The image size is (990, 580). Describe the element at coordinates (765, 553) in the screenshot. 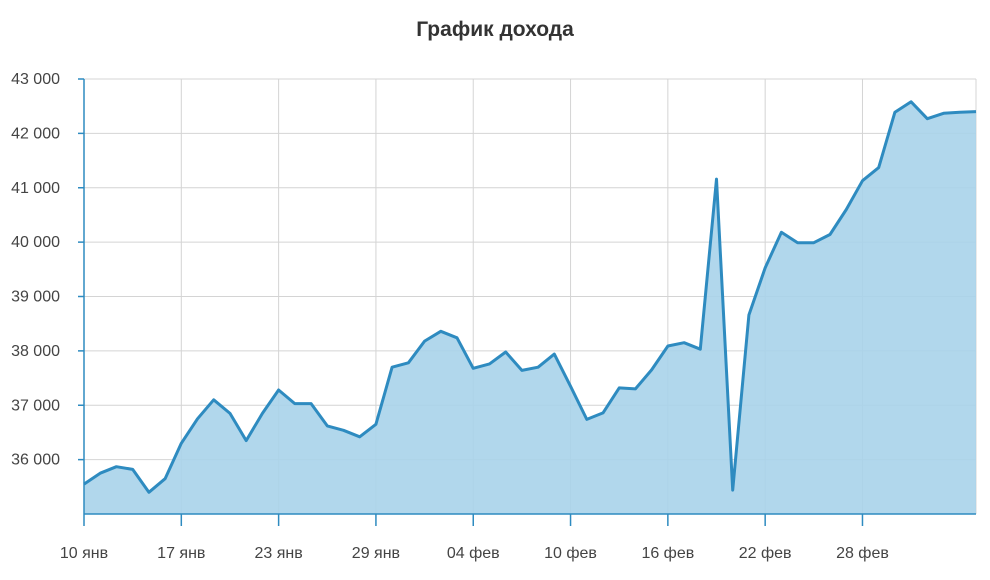

I see `x-tick-label: 22 фев` at that location.